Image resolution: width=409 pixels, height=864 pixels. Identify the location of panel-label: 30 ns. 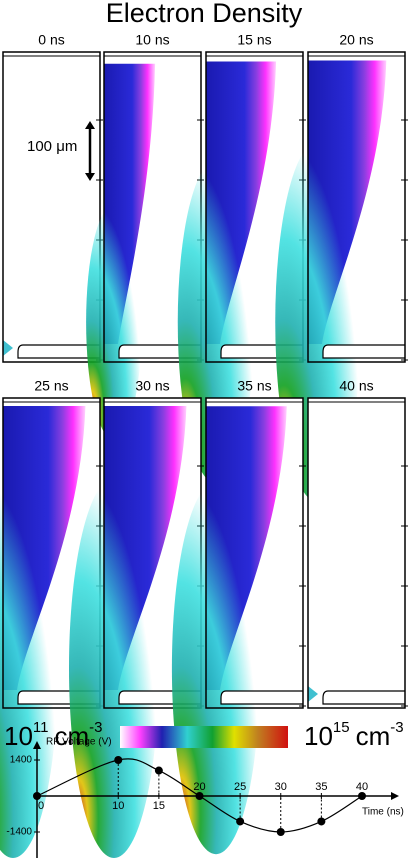
(152, 386).